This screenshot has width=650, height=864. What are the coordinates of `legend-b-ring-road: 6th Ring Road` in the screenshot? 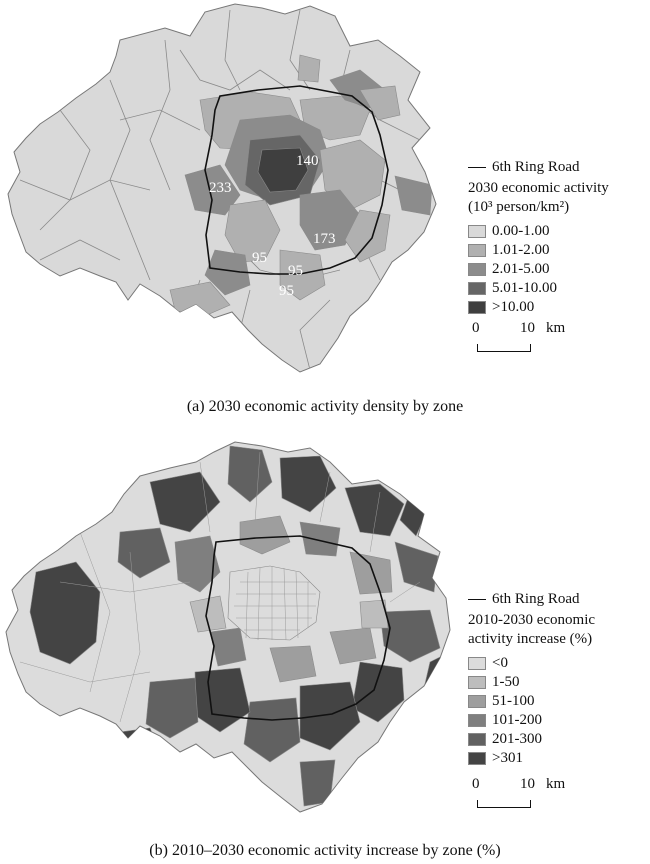 It's located at (531, 599).